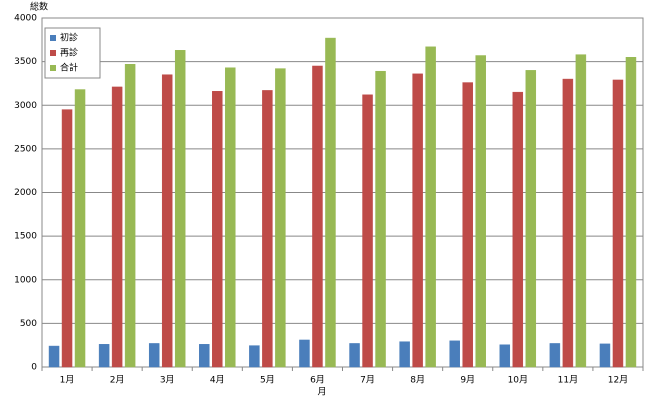 The width and height of the screenshot is (650, 400). What do you see at coordinates (69, 38) in the screenshot?
I see `legend-label: 初診` at bounding box center [69, 38].